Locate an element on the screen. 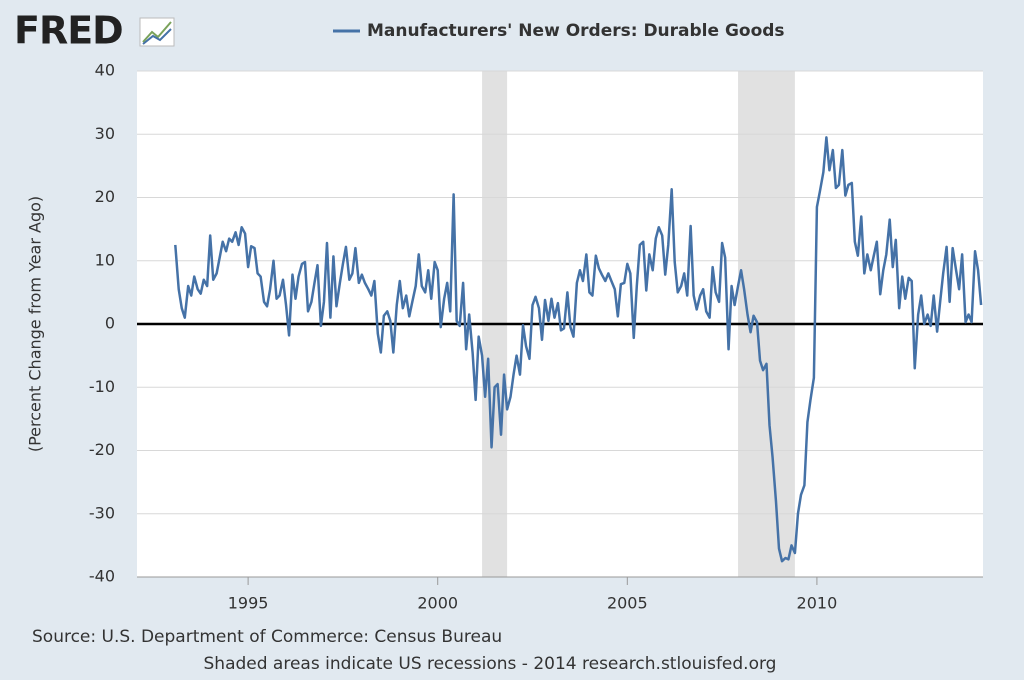 The image size is (1024, 680). x-tick-label: 1995 is located at coordinates (248, 603).